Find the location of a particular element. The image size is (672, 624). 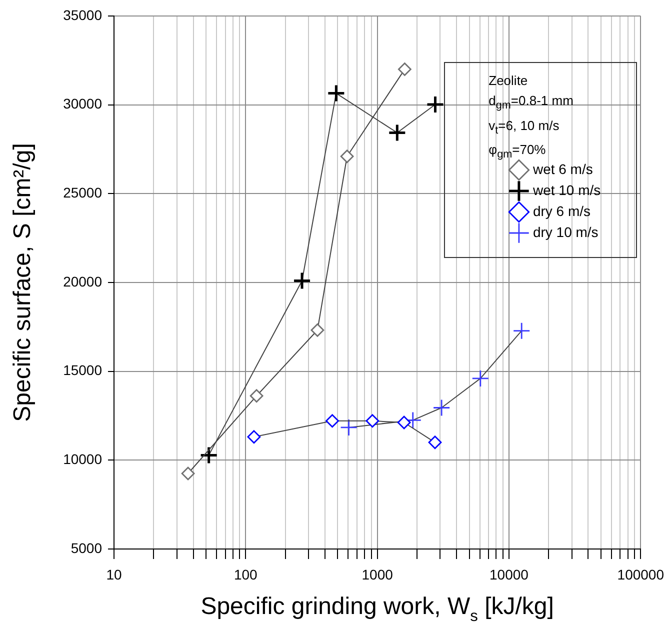

annotation: d$_{gm}$=0.8-1 mm is located at coordinates (531, 103).